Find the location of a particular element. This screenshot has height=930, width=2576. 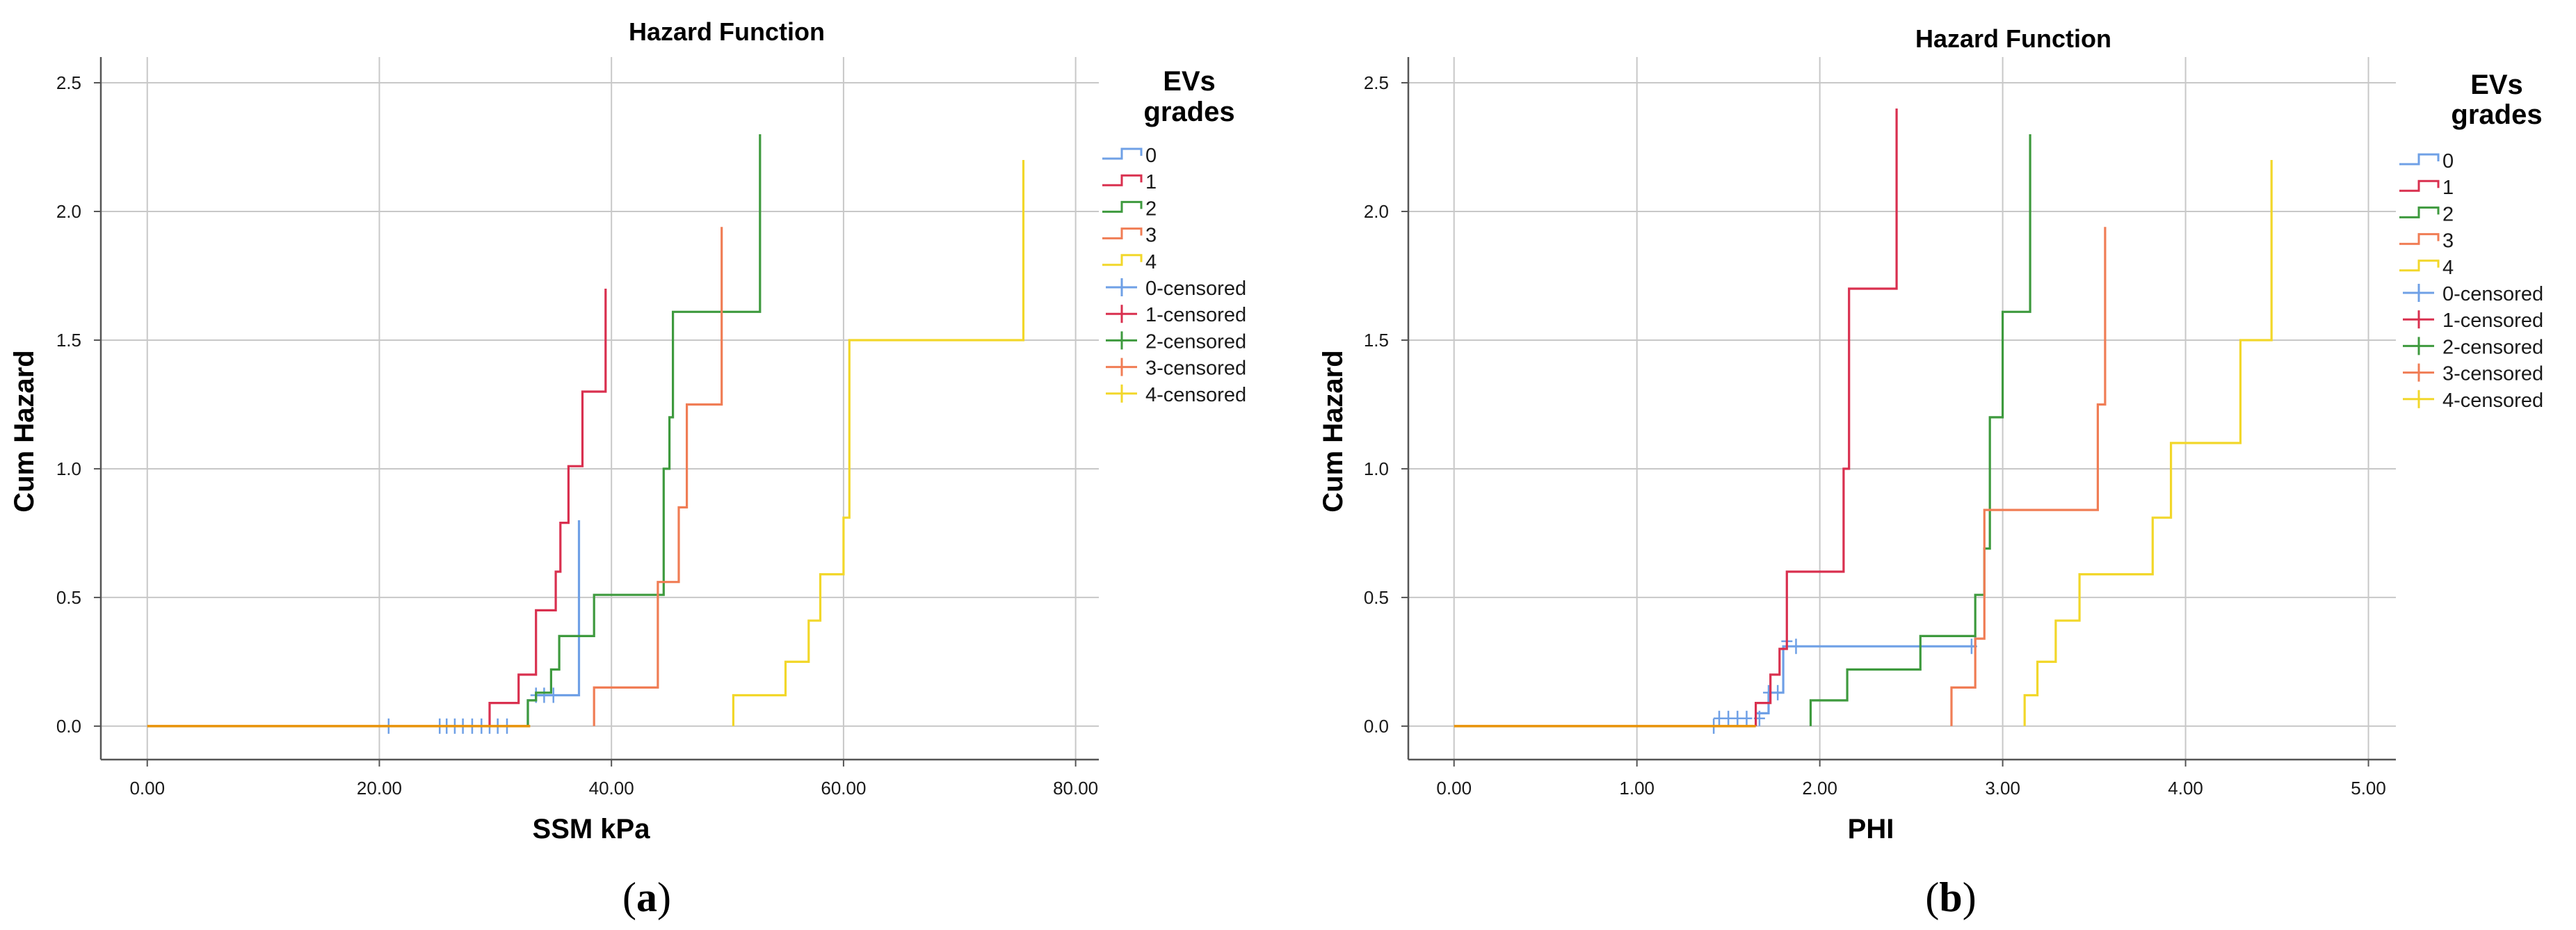

x-tick-label: 20.00 is located at coordinates (379, 789).